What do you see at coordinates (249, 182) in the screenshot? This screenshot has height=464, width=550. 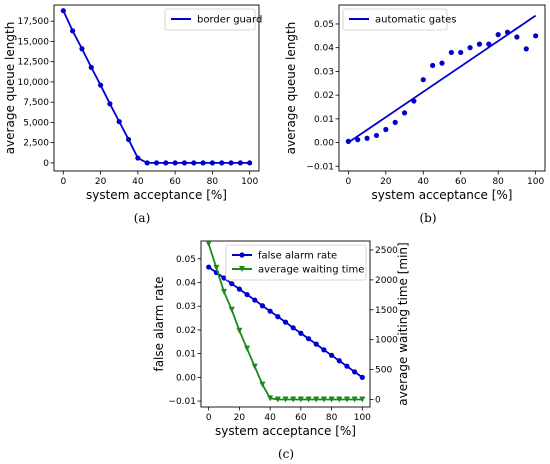 I see `x-tick-label: 100` at bounding box center [249, 182].